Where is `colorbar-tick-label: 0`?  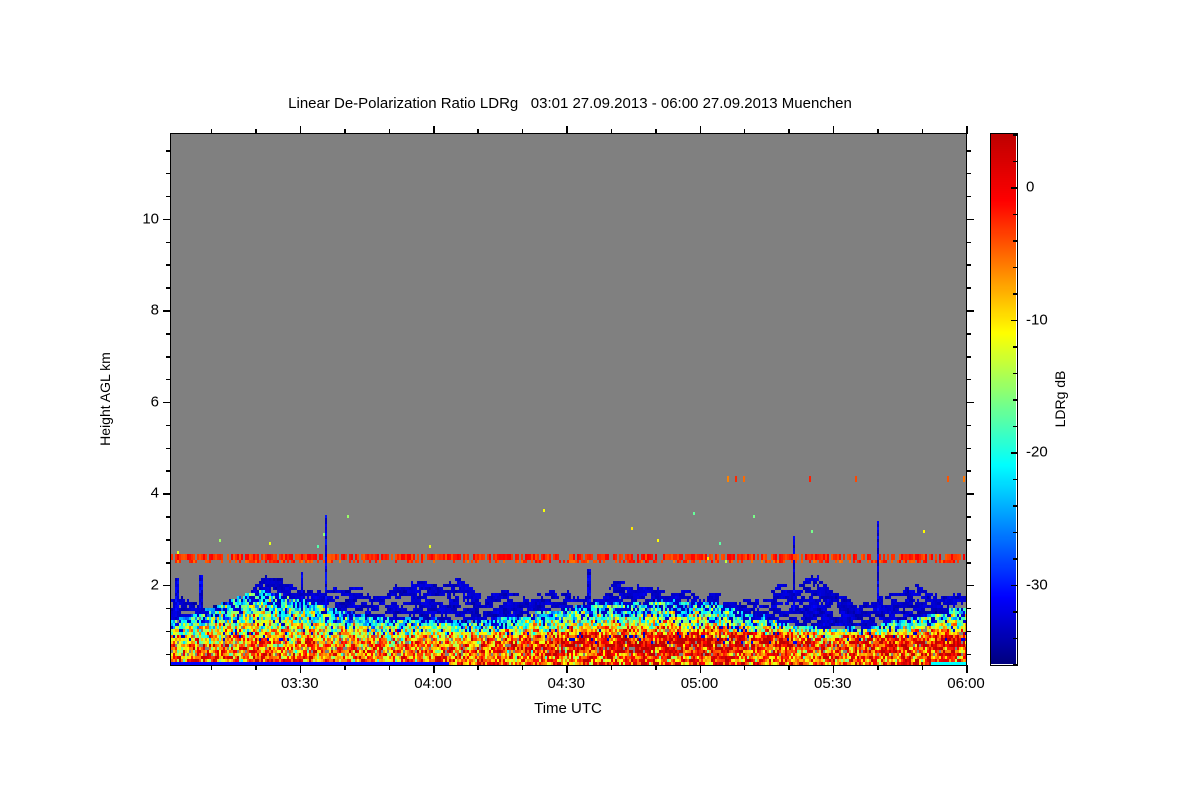
colorbar-tick-label: 0 is located at coordinates (1030, 187).